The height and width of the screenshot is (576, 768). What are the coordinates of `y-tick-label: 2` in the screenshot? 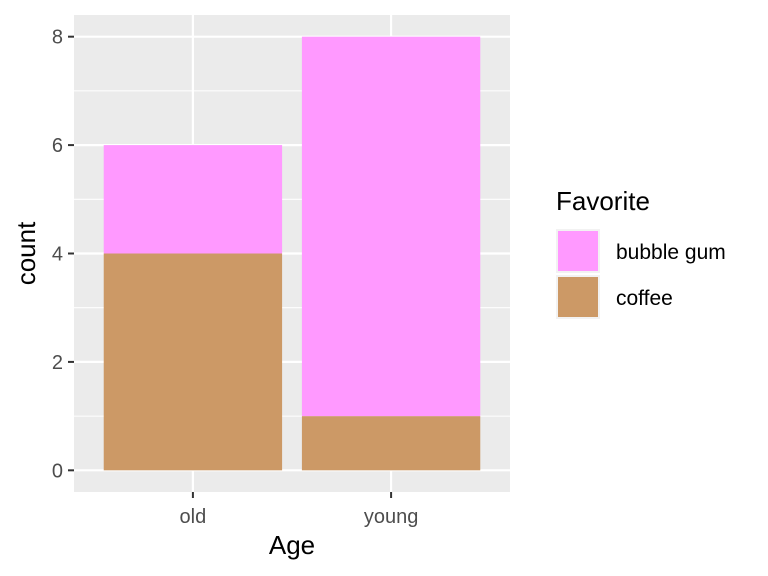 It's located at (57, 363).